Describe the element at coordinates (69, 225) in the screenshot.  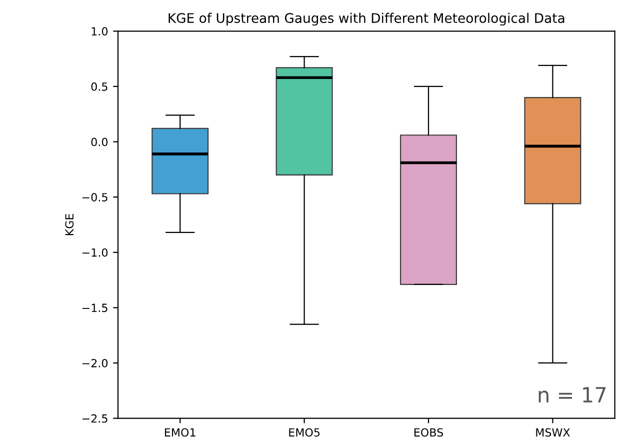
I see `y-axis-title: KGE` at that location.